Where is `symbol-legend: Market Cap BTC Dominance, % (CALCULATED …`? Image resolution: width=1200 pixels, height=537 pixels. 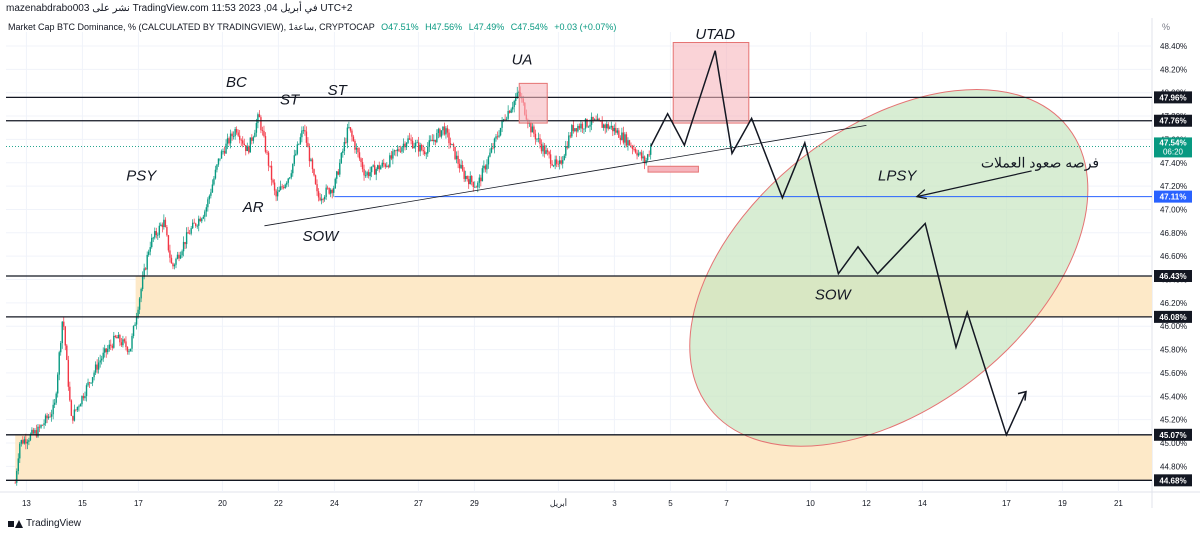 symbol-legend: Market Cap BTC Dominance, % (CALCULATED … is located at coordinates (312, 27).